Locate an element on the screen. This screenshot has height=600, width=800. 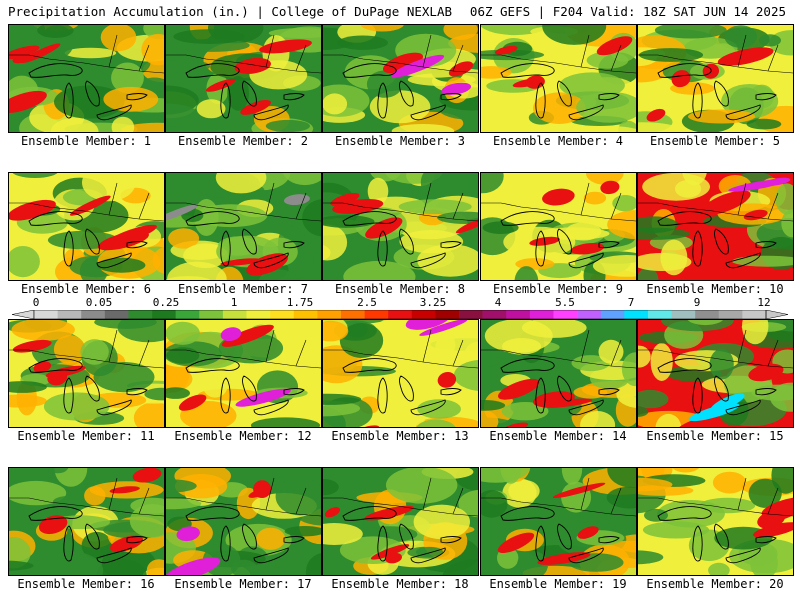
ensemble-member-label: Ensemble Member: 11 is located at coordinates (86, 436).